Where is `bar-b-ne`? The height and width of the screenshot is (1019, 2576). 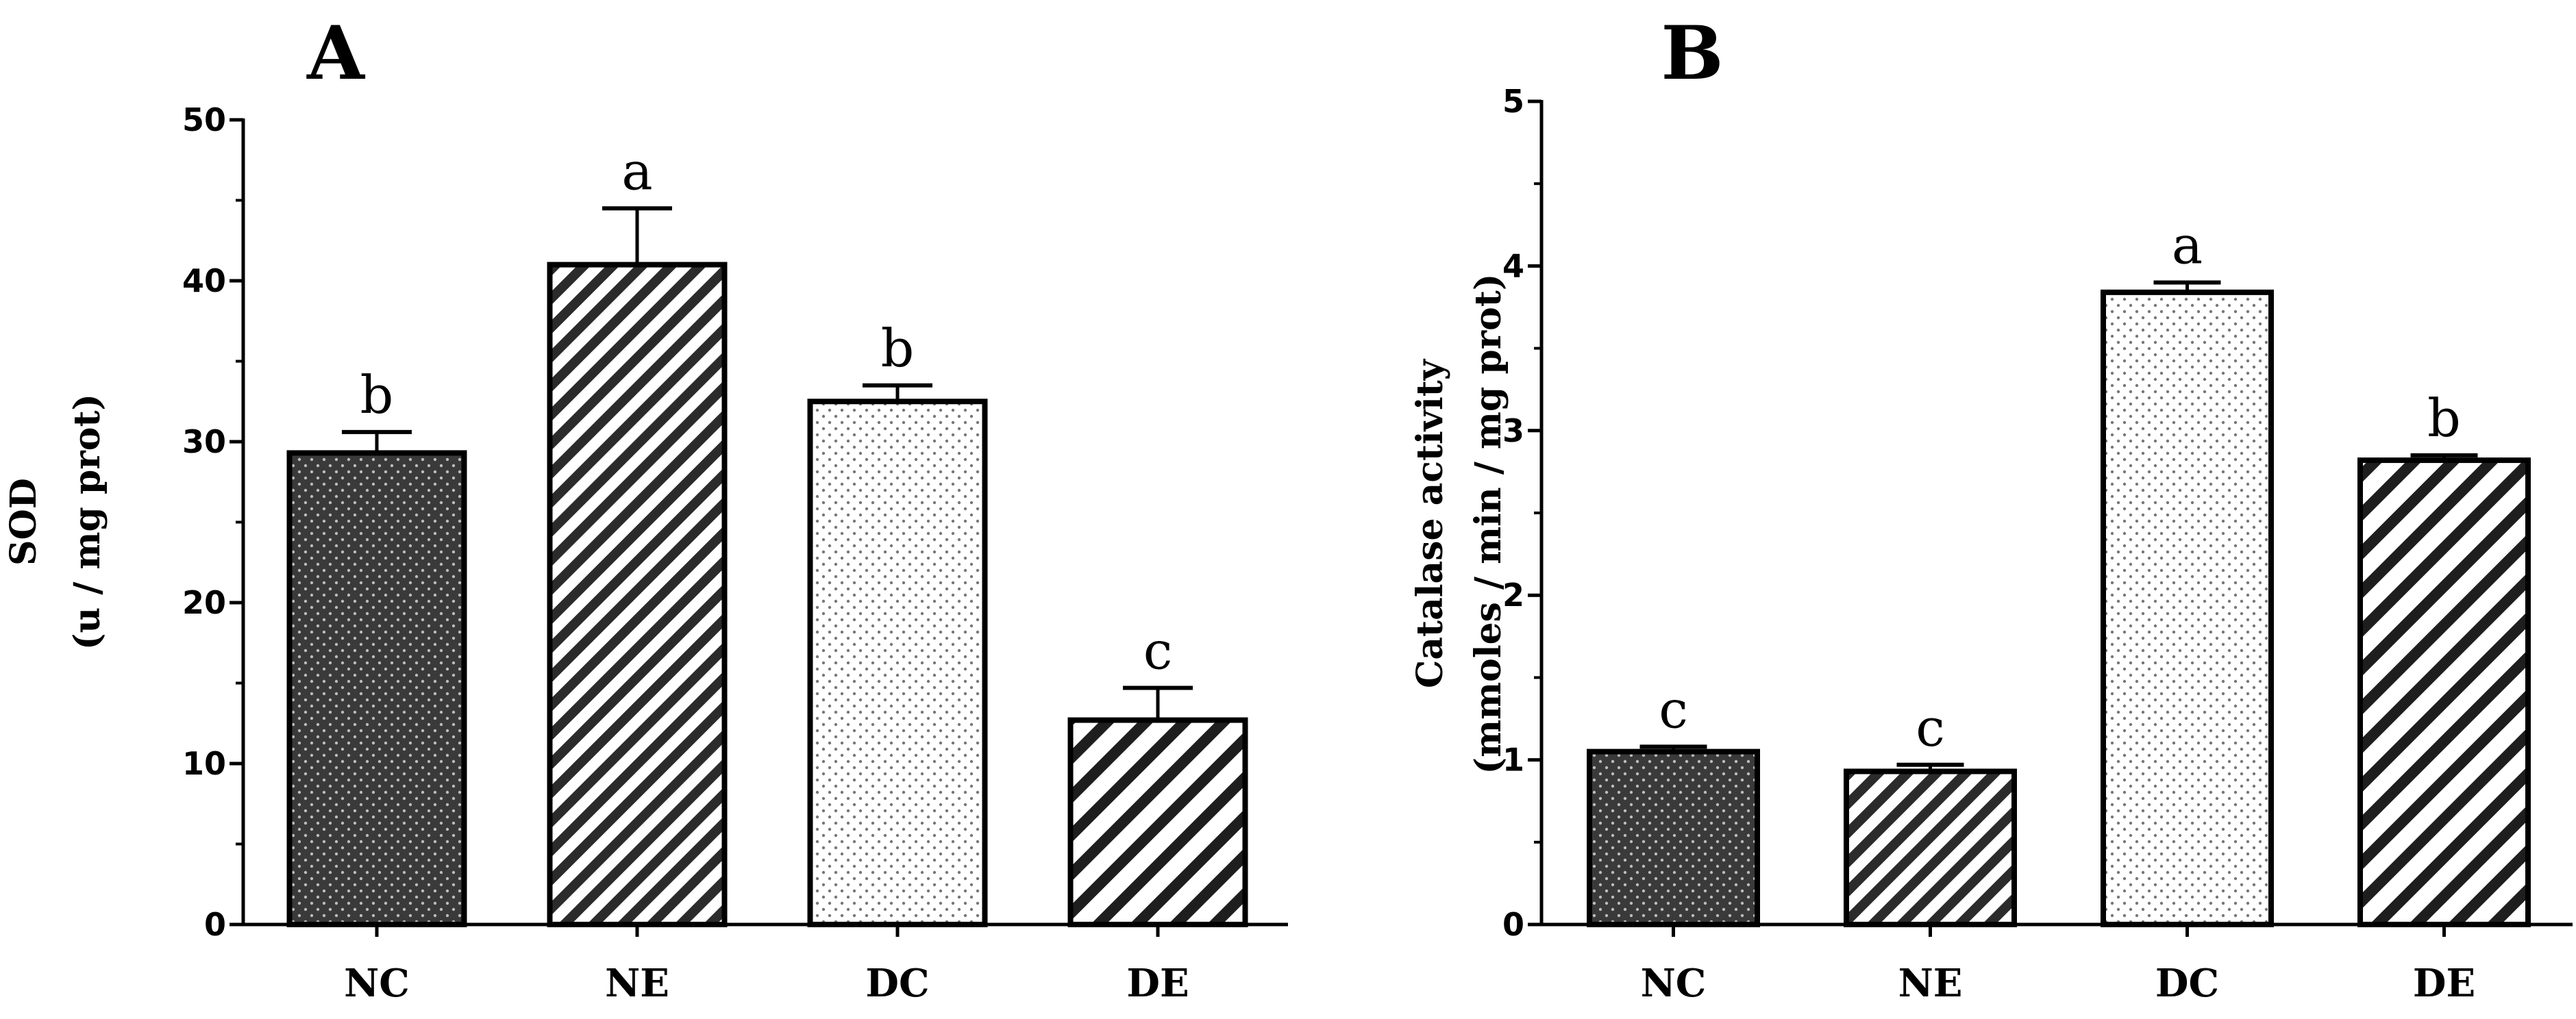
bar-b-ne is located at coordinates (1930, 847).